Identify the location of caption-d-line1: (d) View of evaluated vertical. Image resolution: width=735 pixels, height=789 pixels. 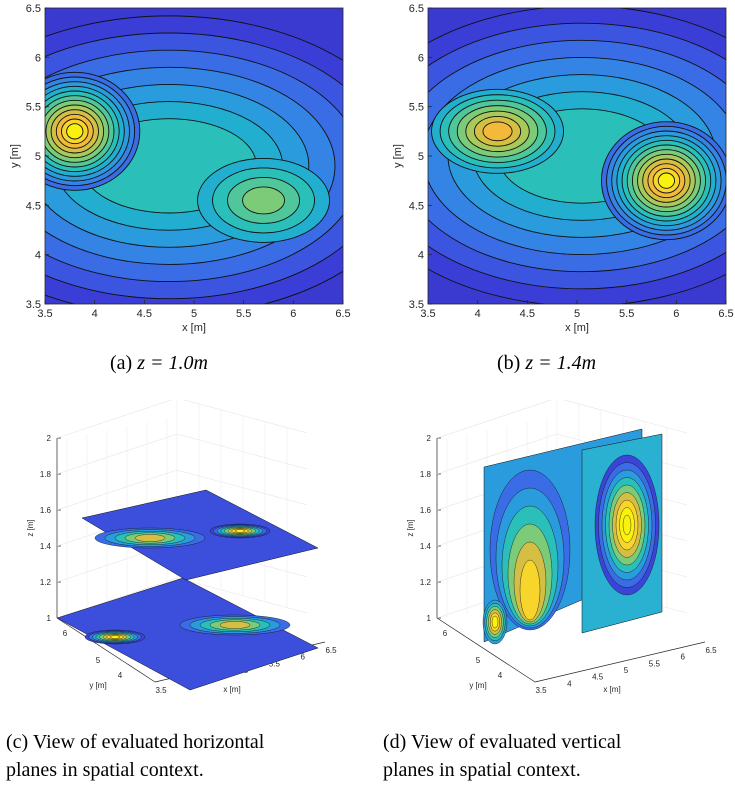
(502, 742).